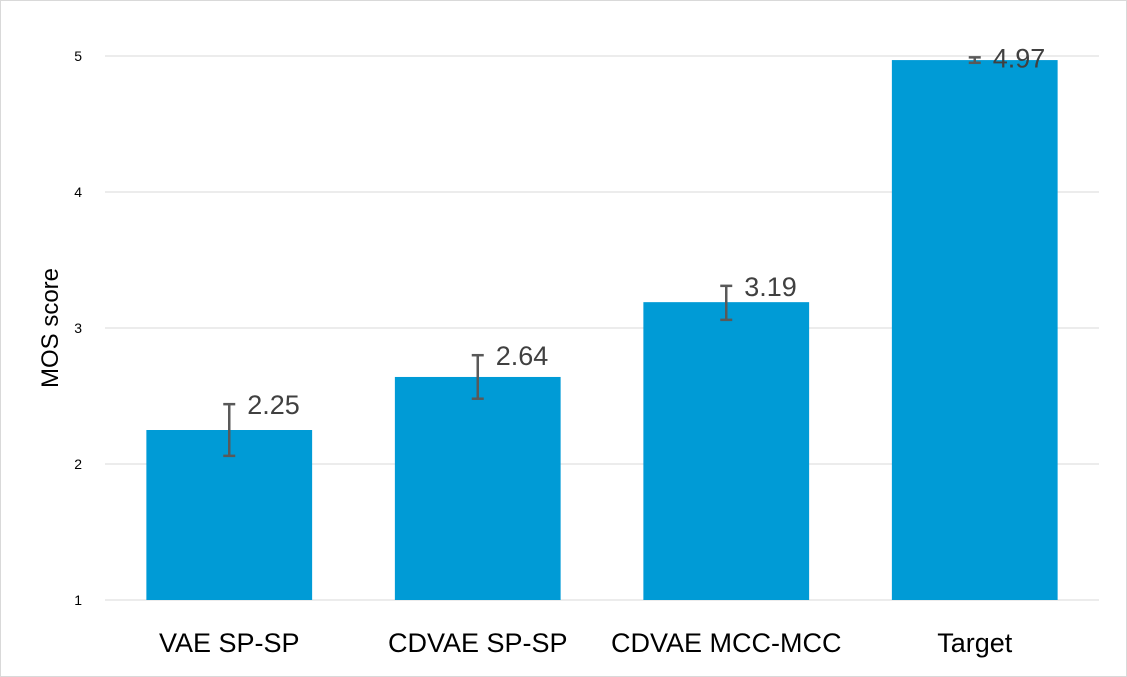  What do you see at coordinates (975, 643) in the screenshot?
I see `category-label-4: Target` at bounding box center [975, 643].